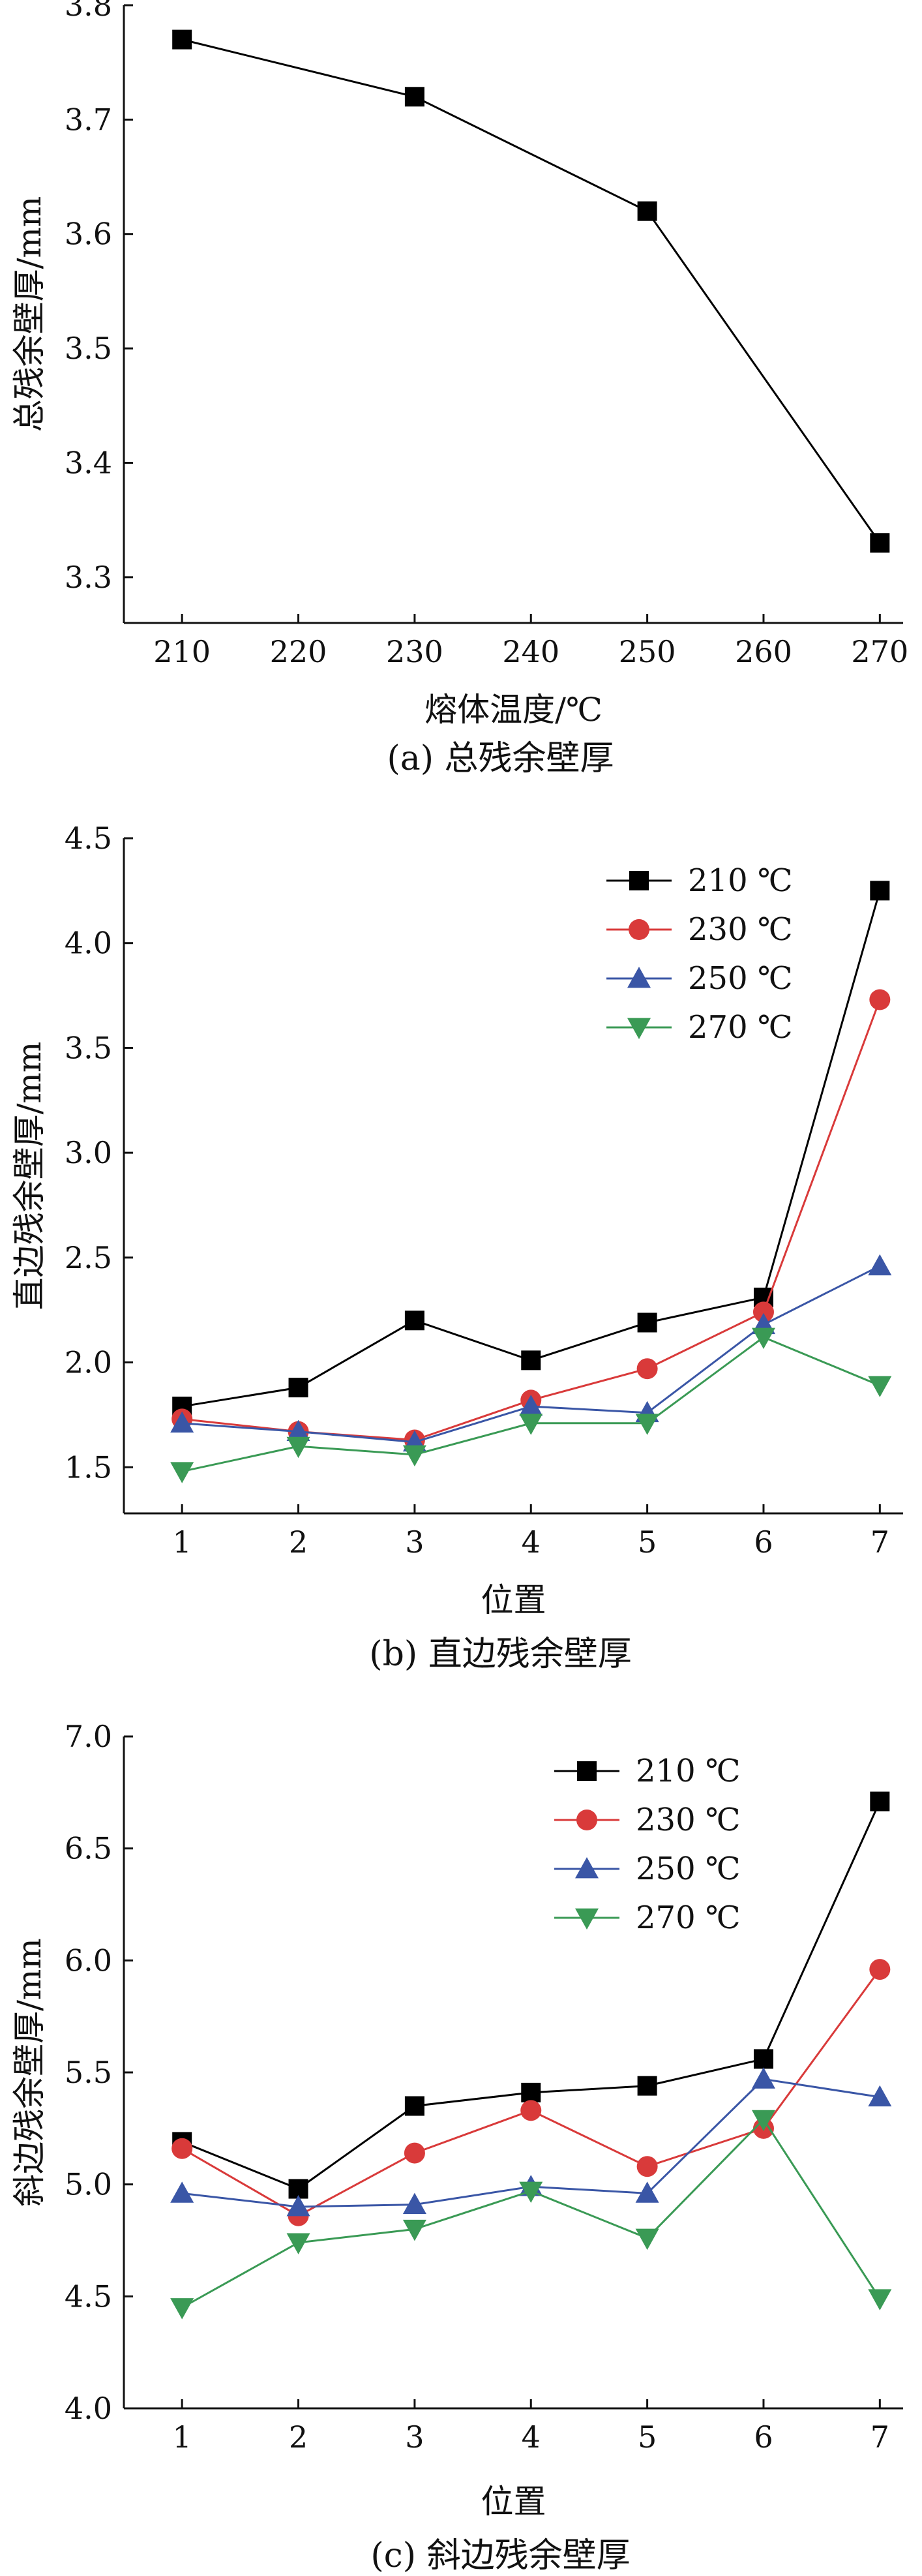 The height and width of the screenshot is (2576, 922). I want to click on y-tick-label: 5.0, so click(88, 2184).